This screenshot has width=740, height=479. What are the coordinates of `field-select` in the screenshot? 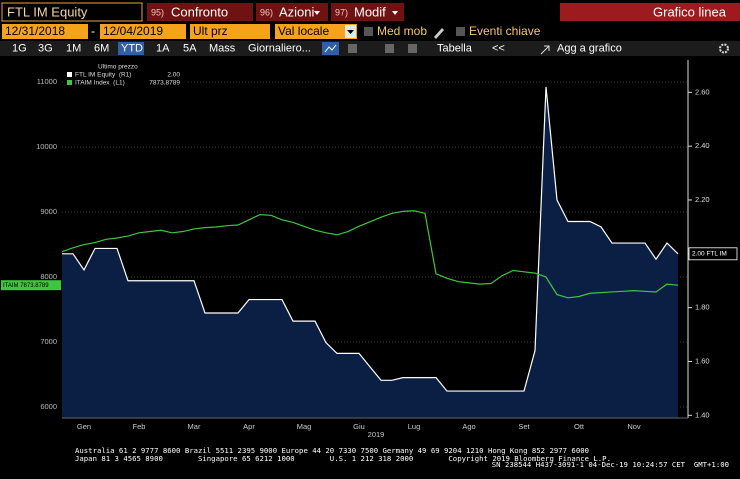 It's located at (230, 31).